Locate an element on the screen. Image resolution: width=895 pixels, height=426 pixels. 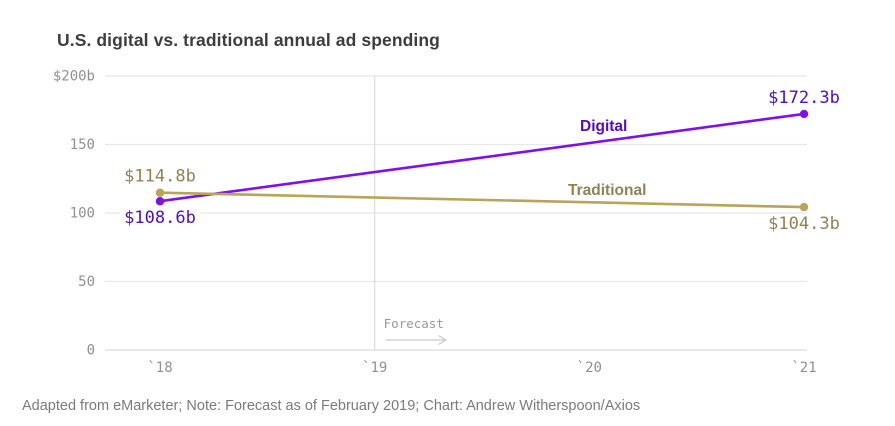
series-value-label-digital: $172.3b is located at coordinates (804, 98).